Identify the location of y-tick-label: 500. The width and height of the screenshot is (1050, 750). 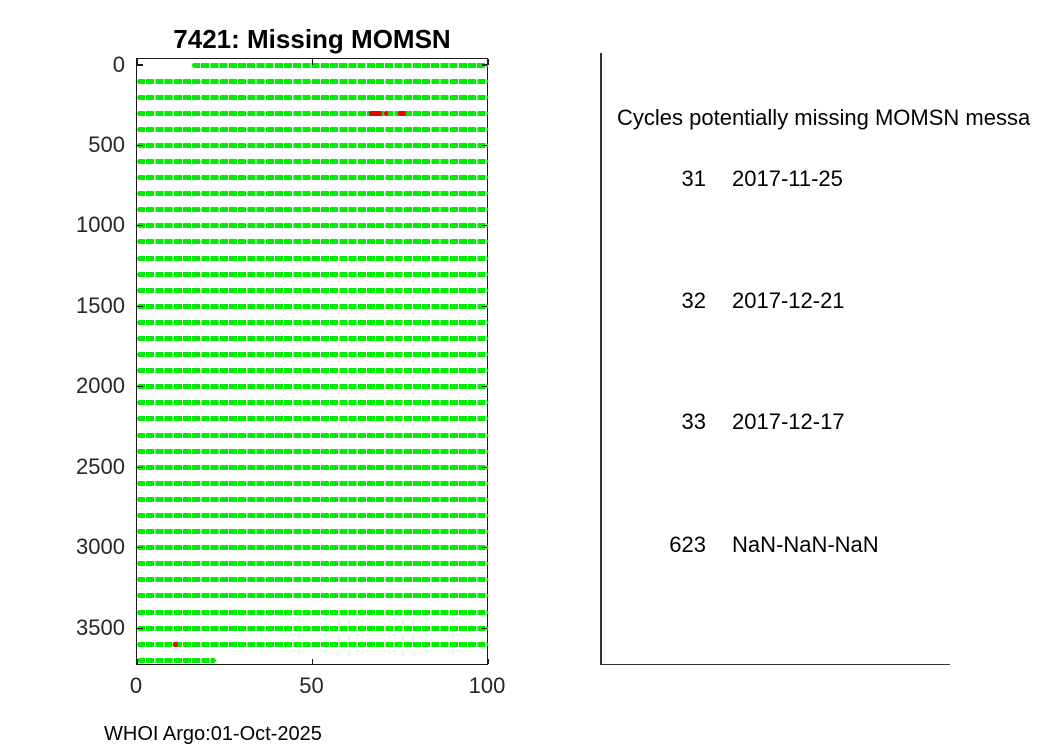
(106, 144).